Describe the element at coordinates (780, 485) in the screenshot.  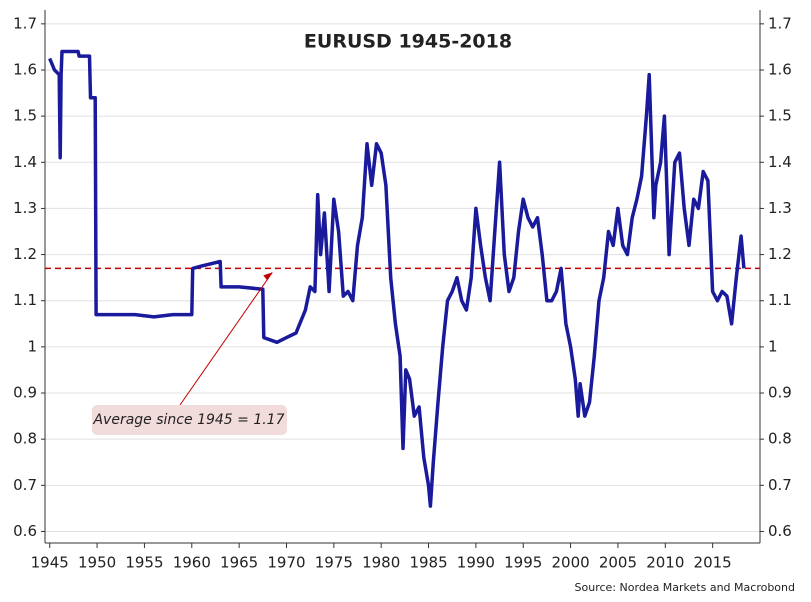
I see `y2-tick-label: 0.7` at that location.